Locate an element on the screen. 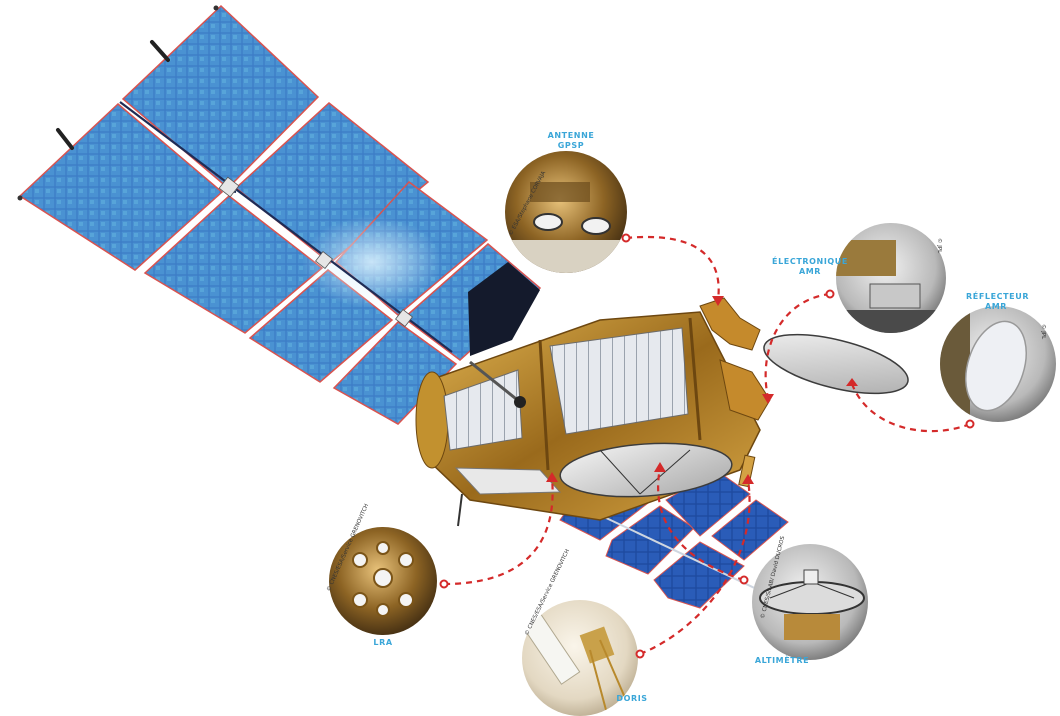  photo-gpsp-antenna is located at coordinates (566, 212).